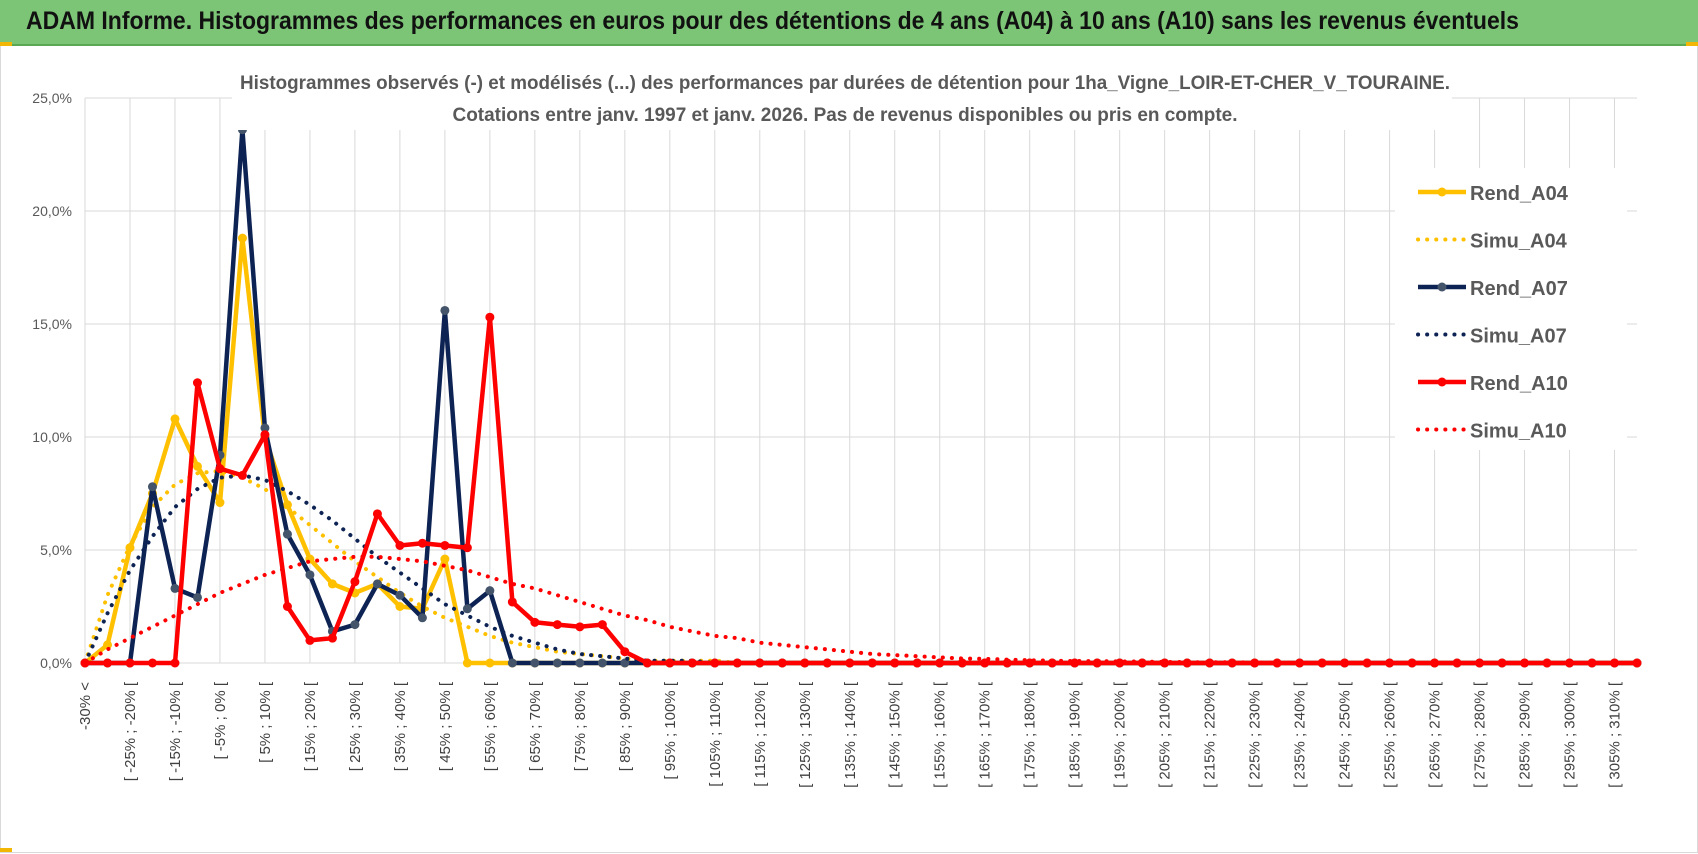 This screenshot has height=854, width=1698. What do you see at coordinates (1165, 734) in the screenshot?
I see `x-tick-label: [ 205% ; 210% [` at bounding box center [1165, 734].